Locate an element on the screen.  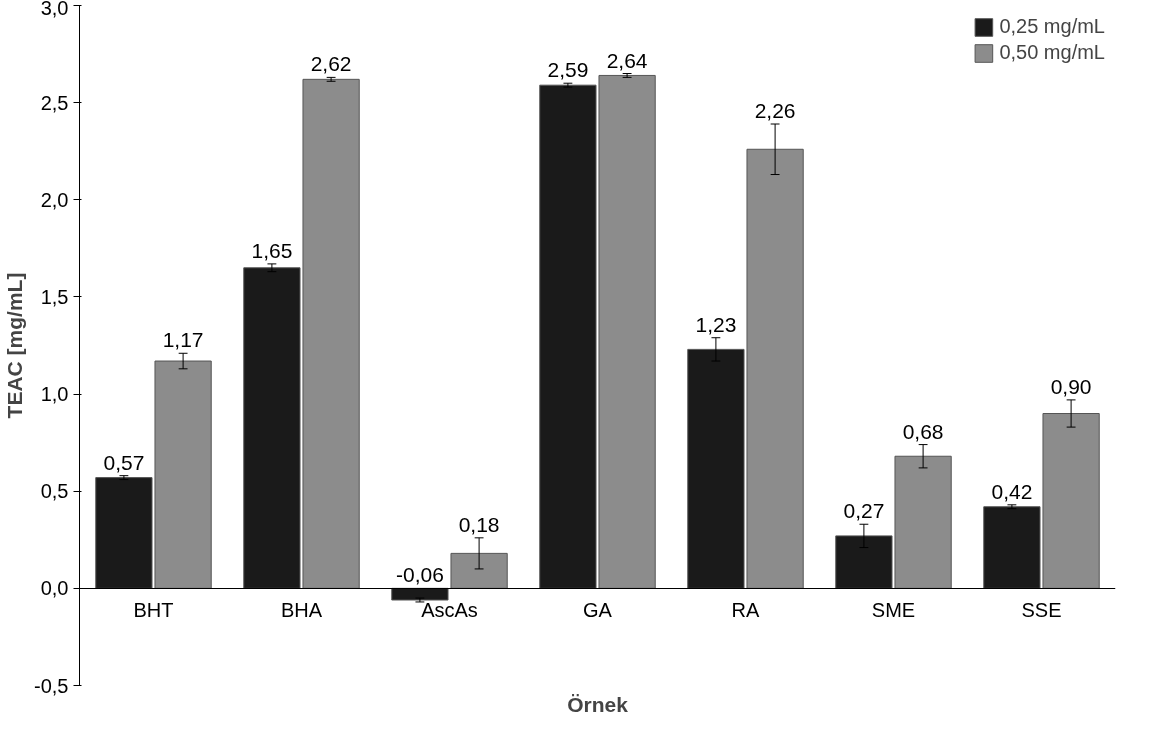
x-tick-label: AscAs is located at coordinates (449, 610).